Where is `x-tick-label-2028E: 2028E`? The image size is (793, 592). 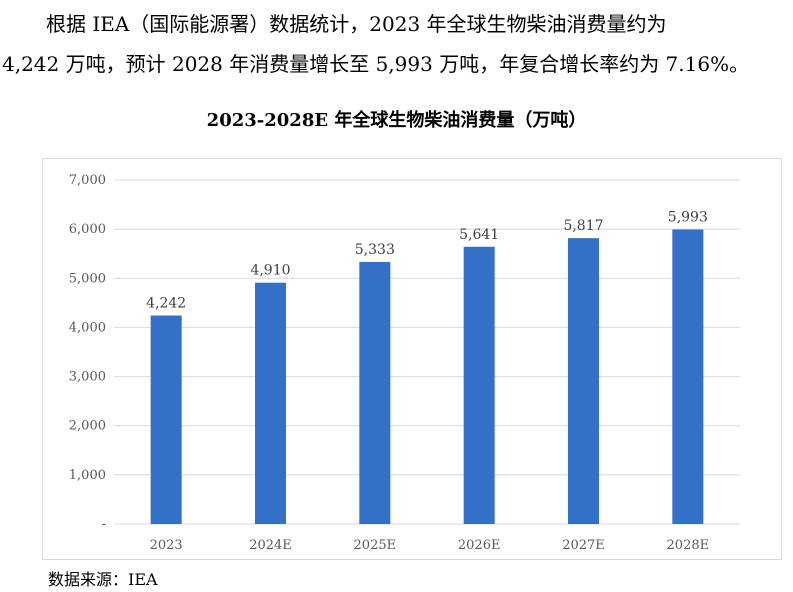 x-tick-label-2028E: 2028E is located at coordinates (688, 545).